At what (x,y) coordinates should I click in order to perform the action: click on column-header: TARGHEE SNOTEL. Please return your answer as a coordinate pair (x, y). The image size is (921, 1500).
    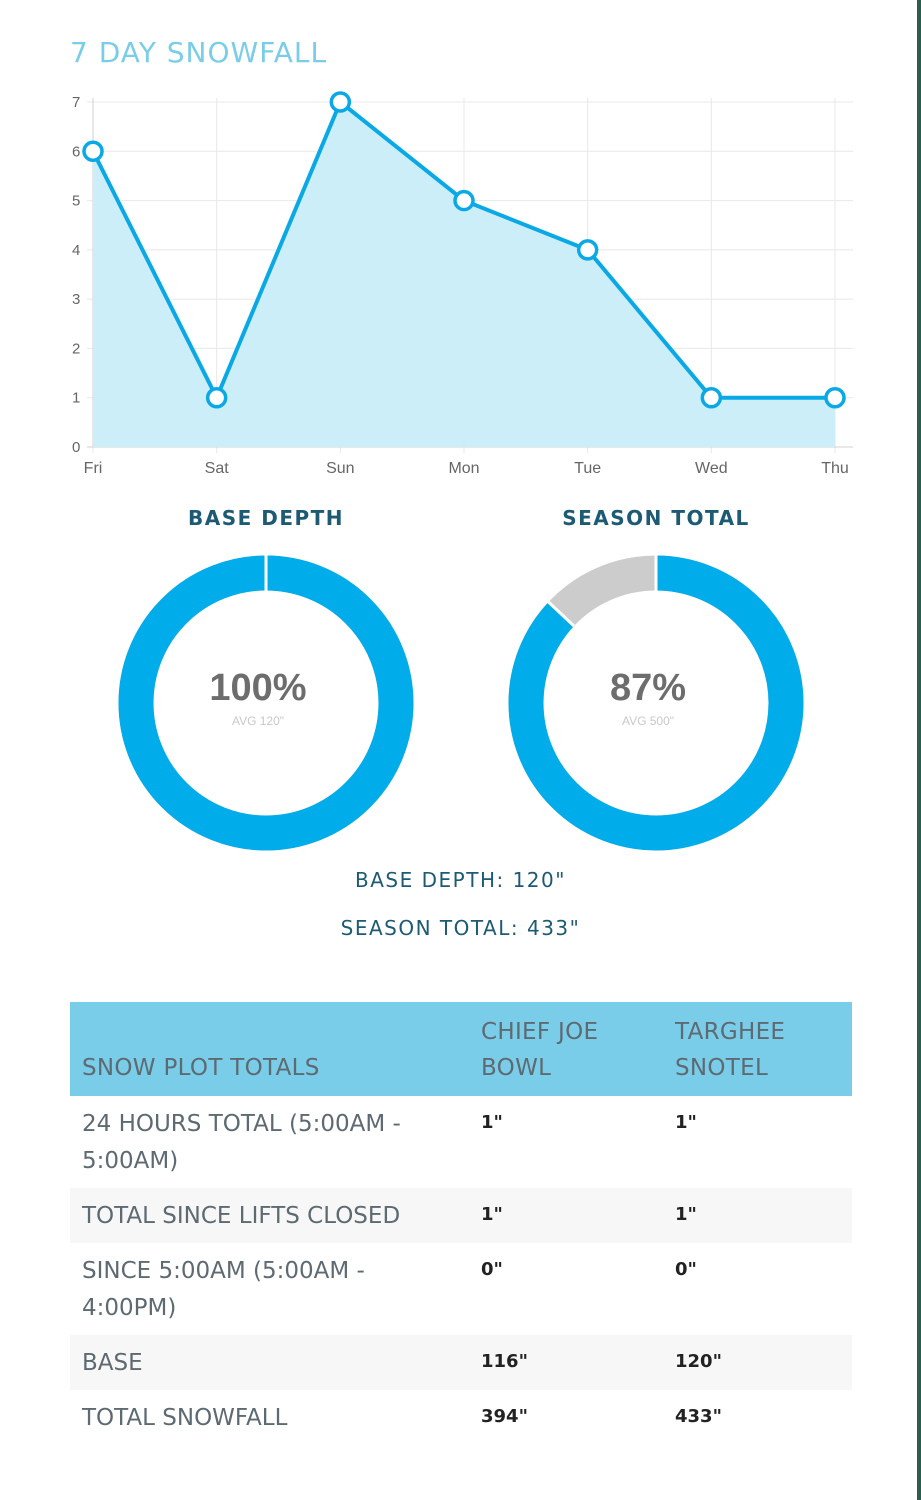
    Looking at the image, I should click on (757, 1049).